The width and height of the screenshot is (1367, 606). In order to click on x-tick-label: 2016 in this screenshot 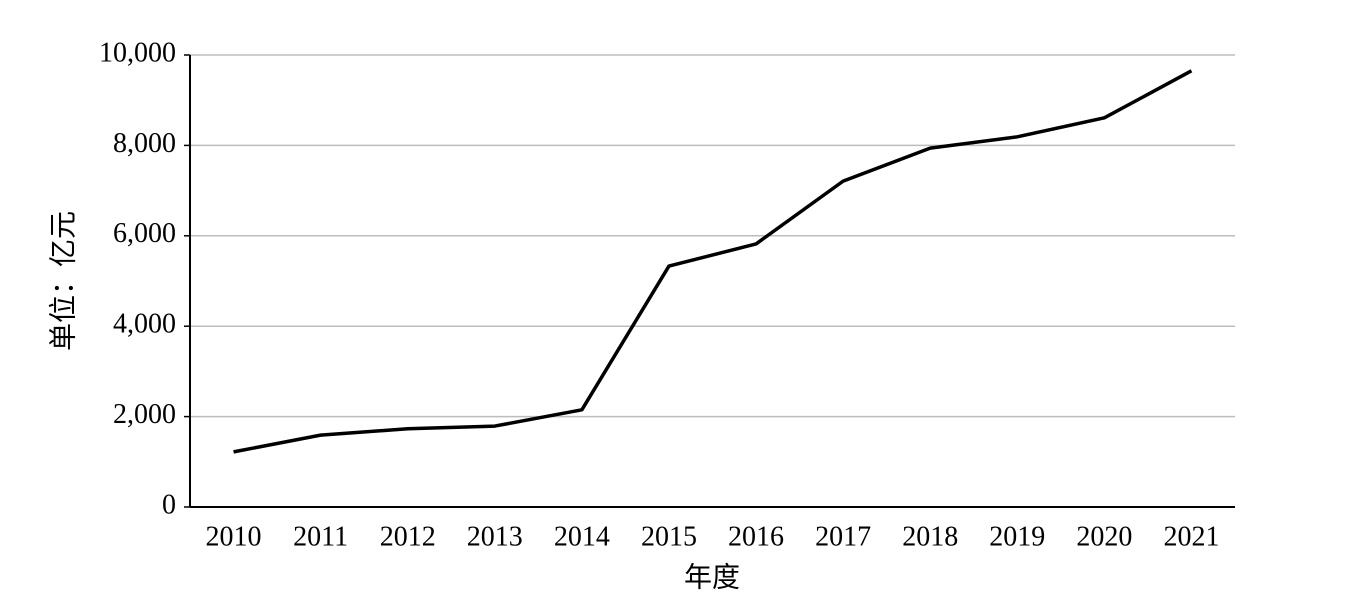, I will do `click(756, 536)`.